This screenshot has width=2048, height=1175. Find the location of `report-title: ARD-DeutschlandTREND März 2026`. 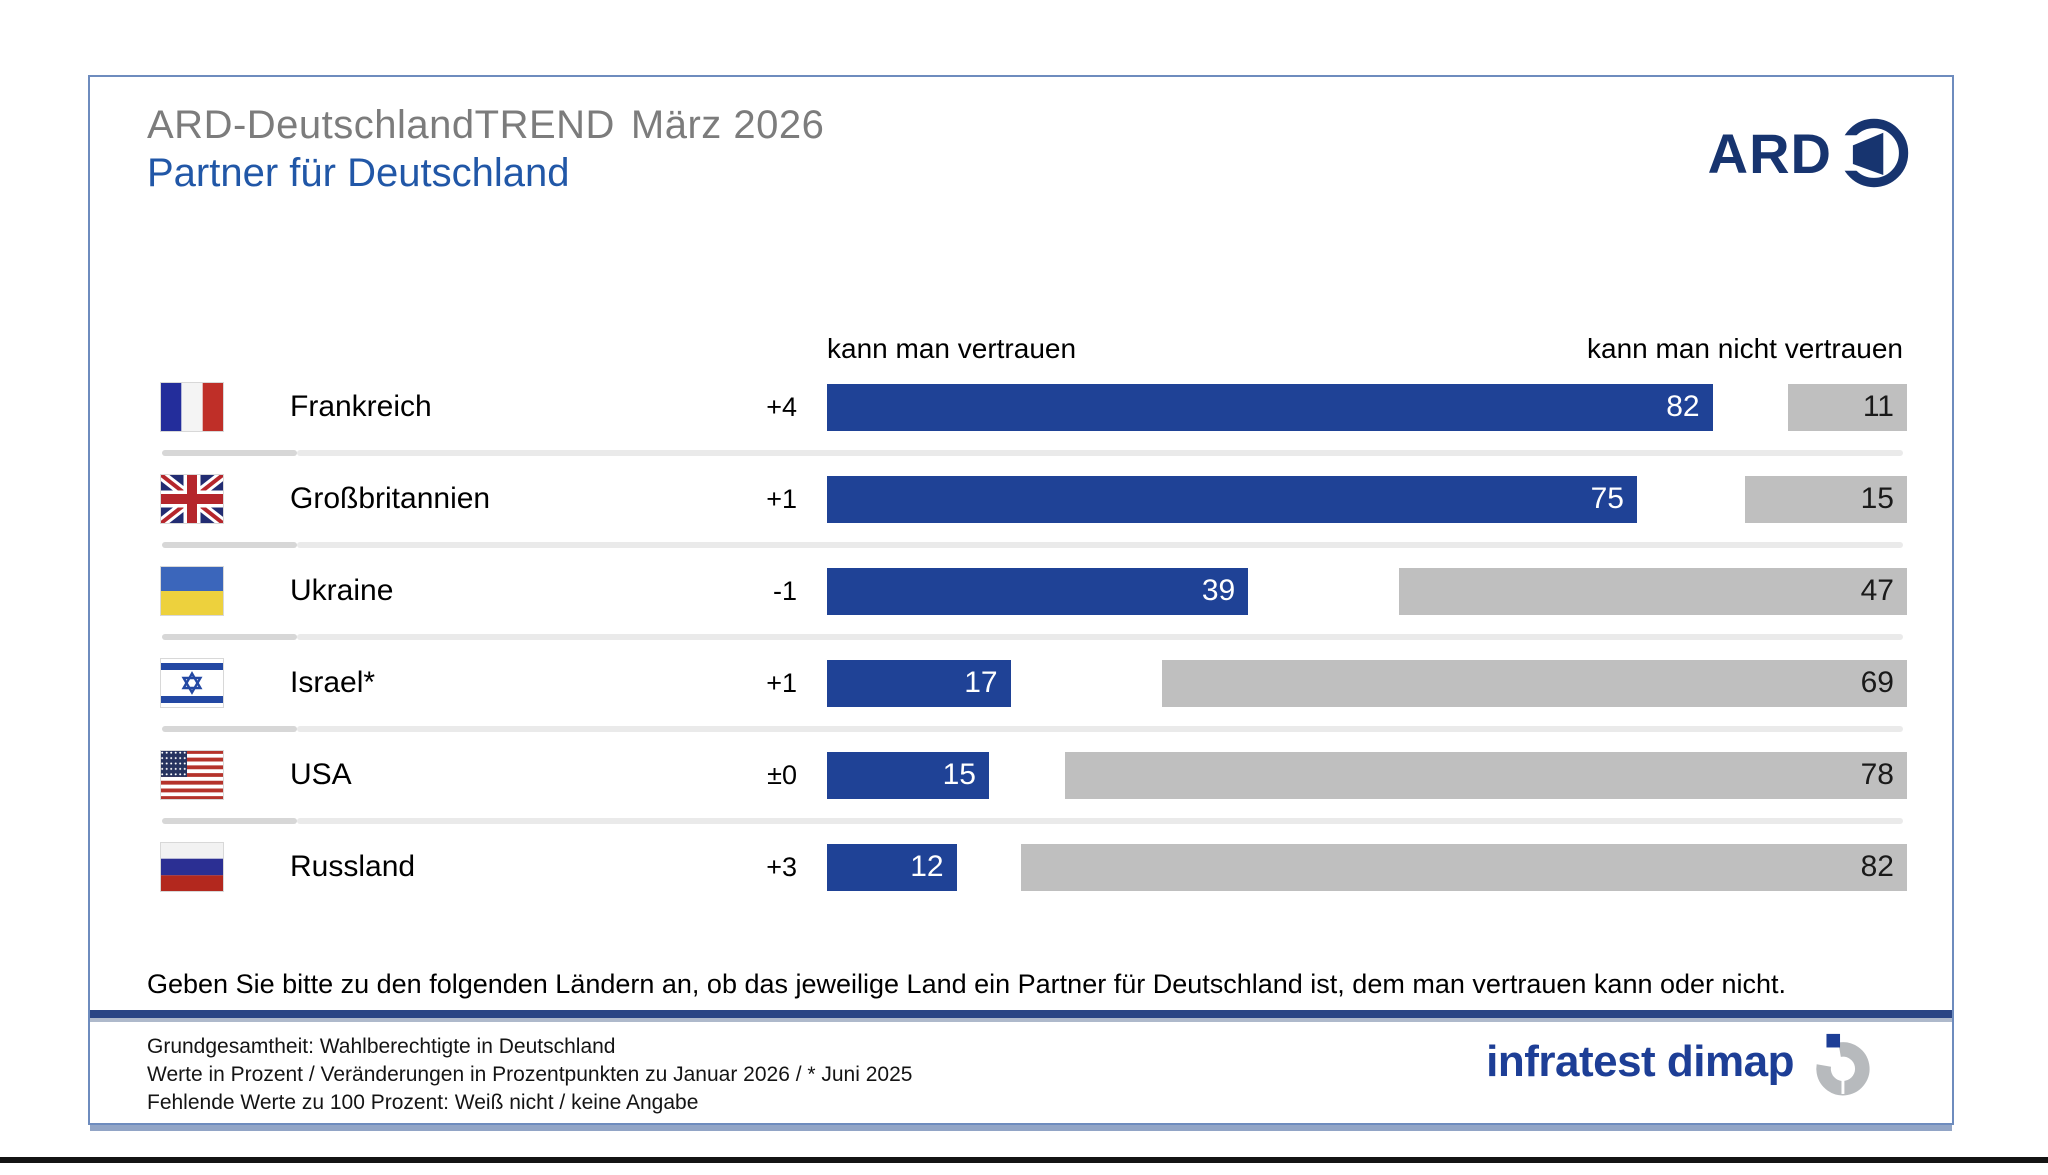

report-title: ARD-DeutschlandTREND März 2026 is located at coordinates (485, 125).